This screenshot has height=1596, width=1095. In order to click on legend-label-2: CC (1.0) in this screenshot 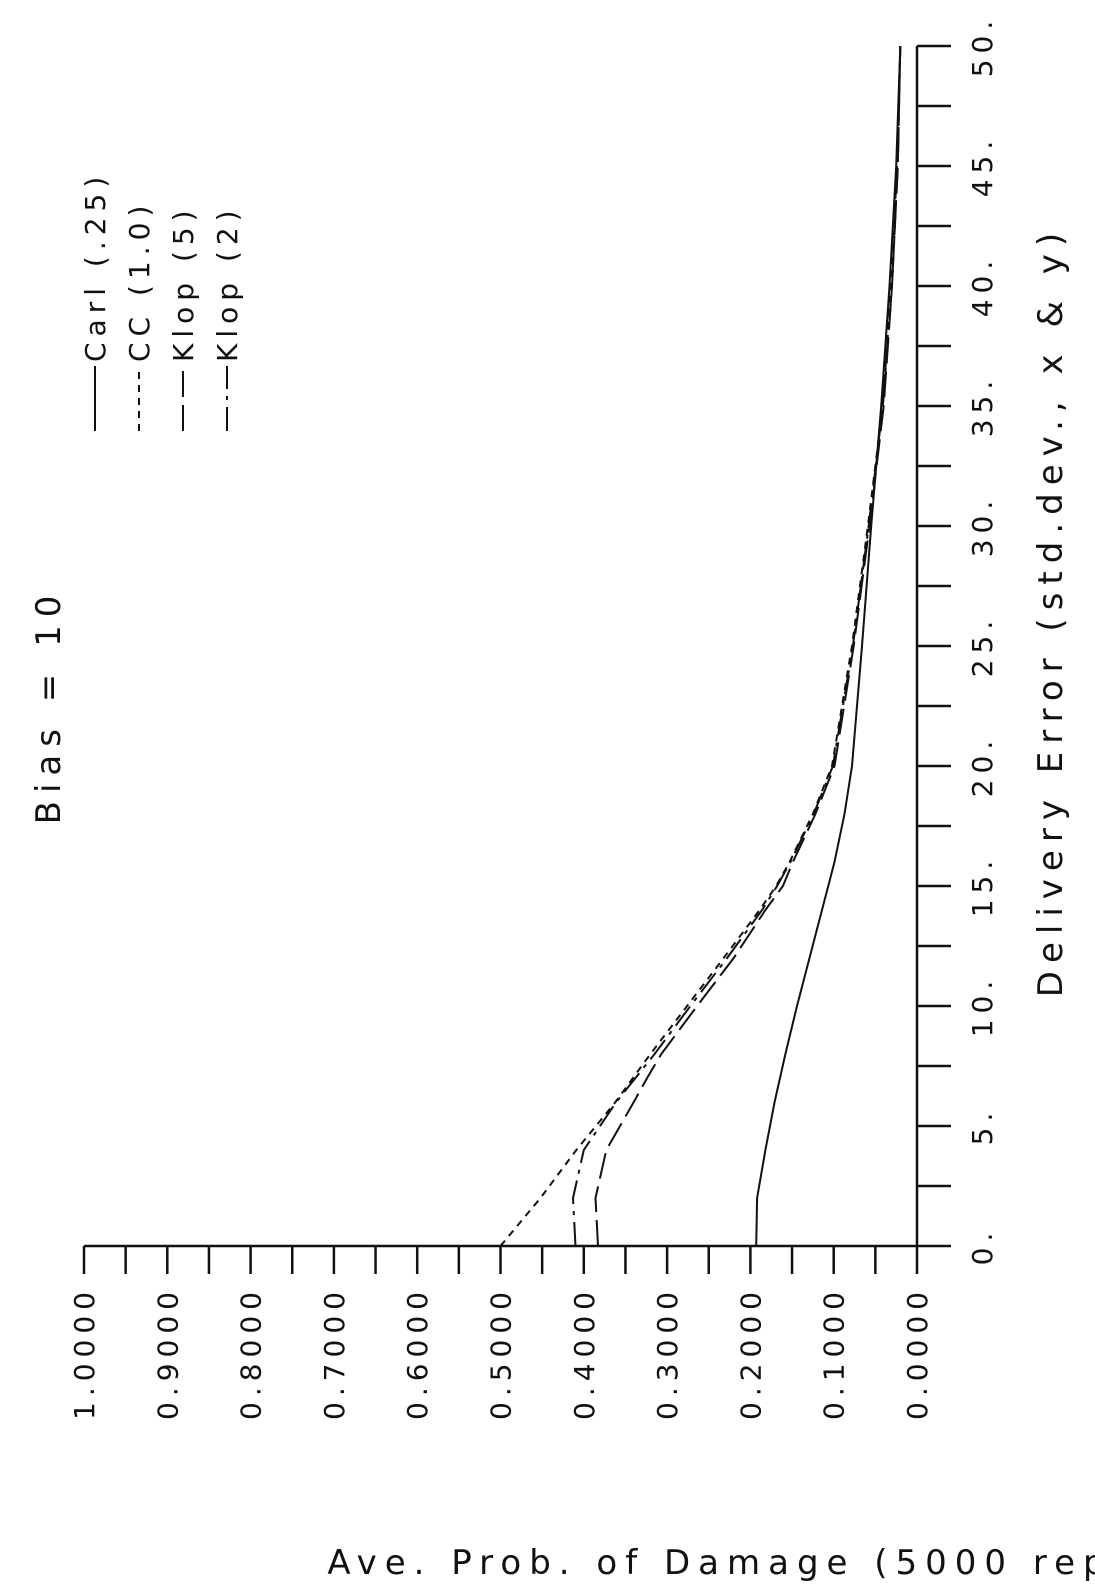, I will do `click(139, 281)`.